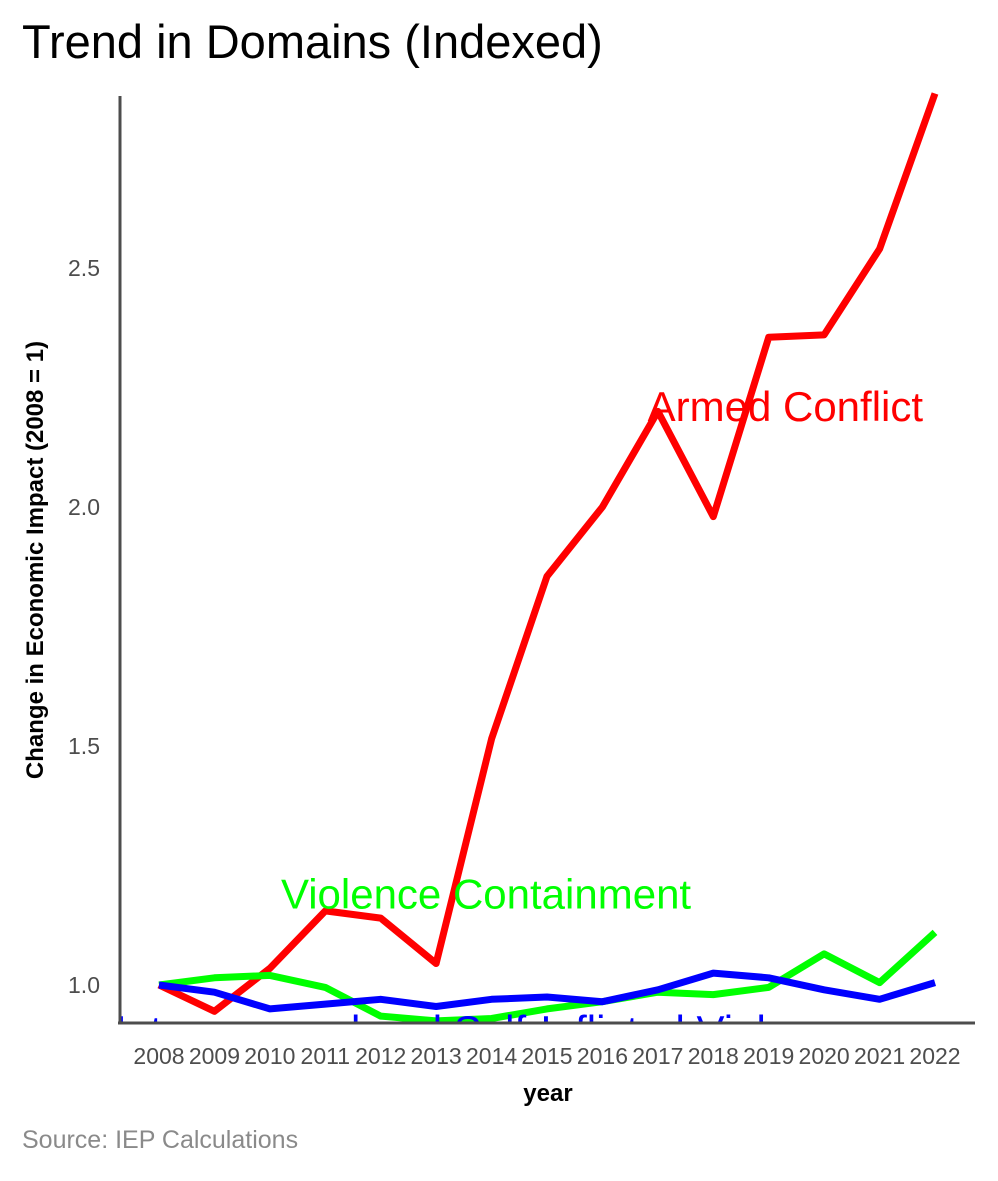 The width and height of the screenshot is (998, 1181). What do you see at coordinates (713, 1056) in the screenshot?
I see `x-tick-label: 2018` at bounding box center [713, 1056].